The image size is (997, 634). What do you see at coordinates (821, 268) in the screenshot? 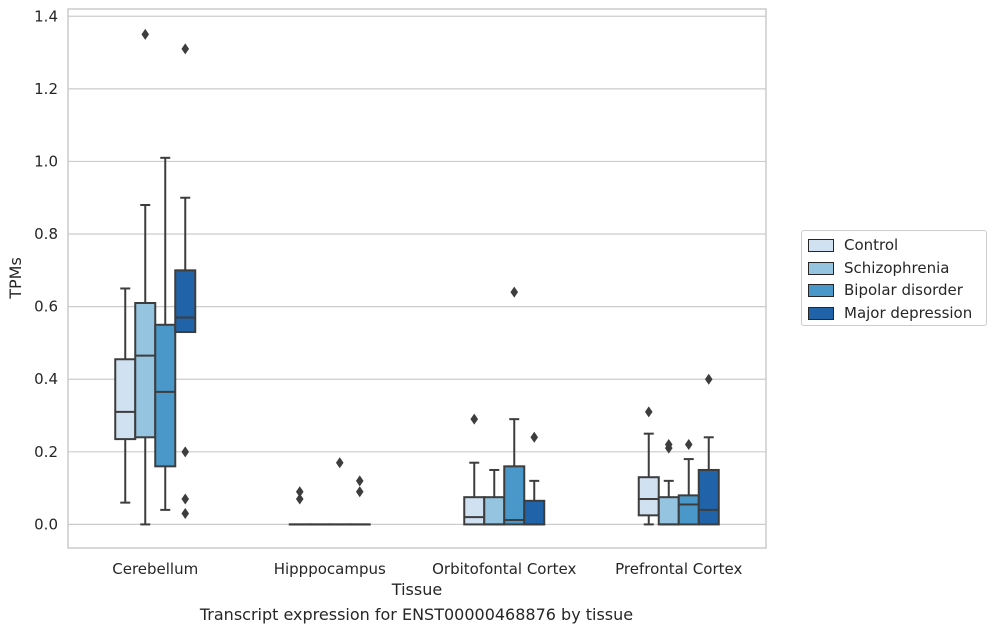
I see `legend-swatch-schizophrenia` at bounding box center [821, 268].